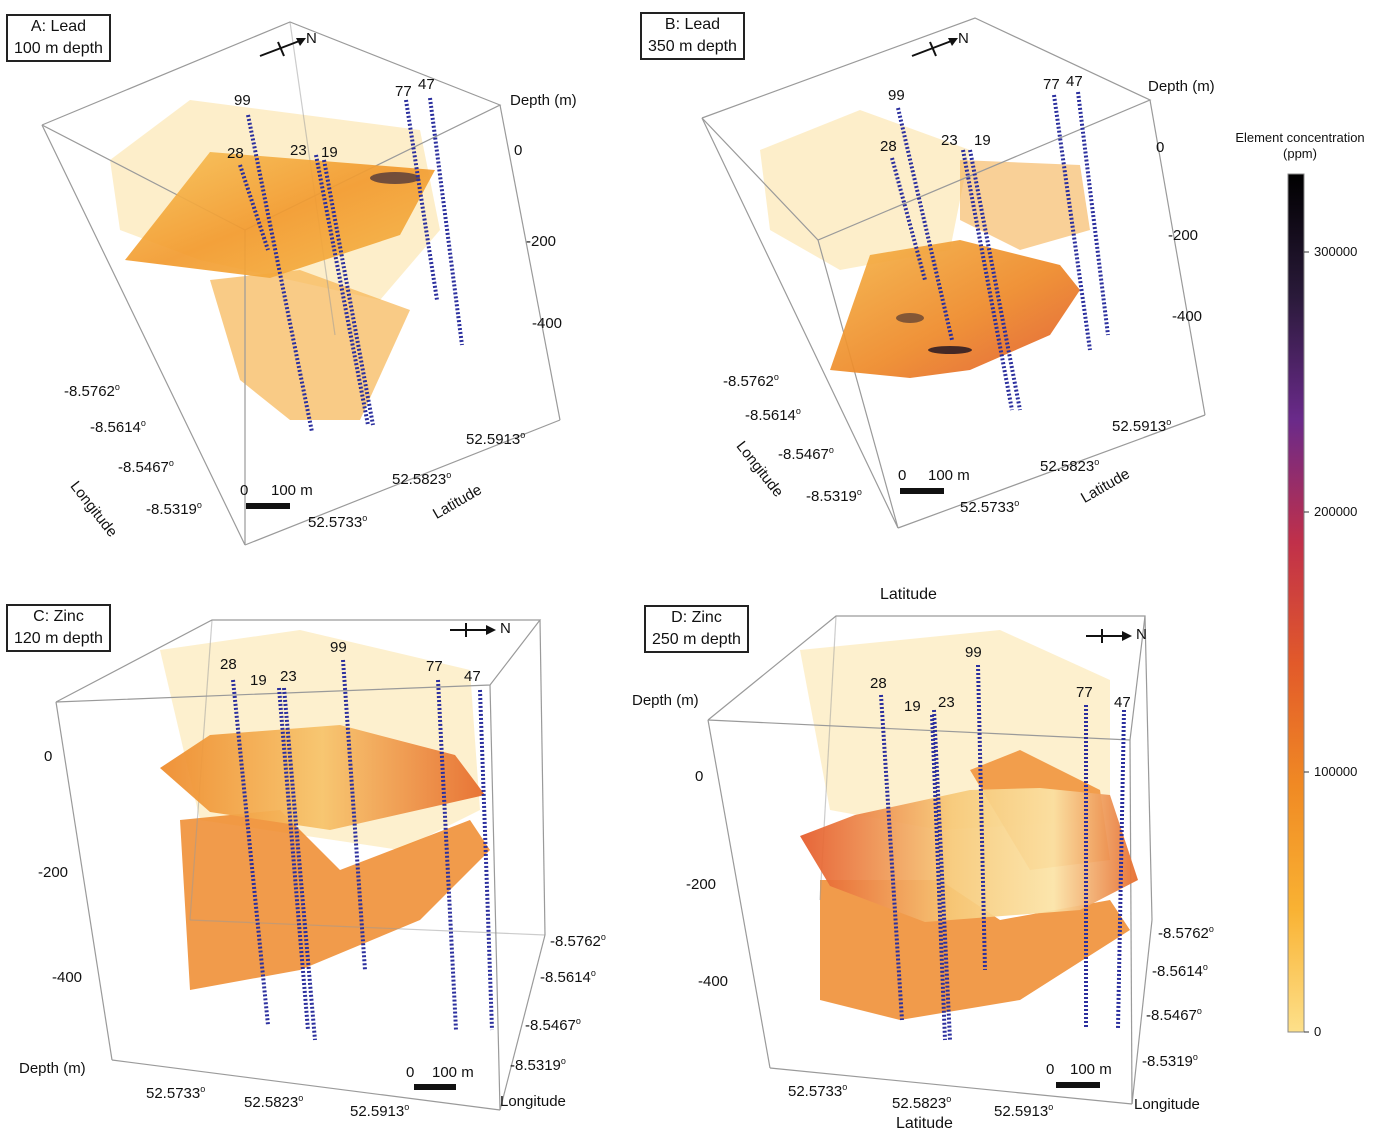 This screenshot has width=1375, height=1134. I want to click on panel-a-title: A: Lead, so click(58, 26).